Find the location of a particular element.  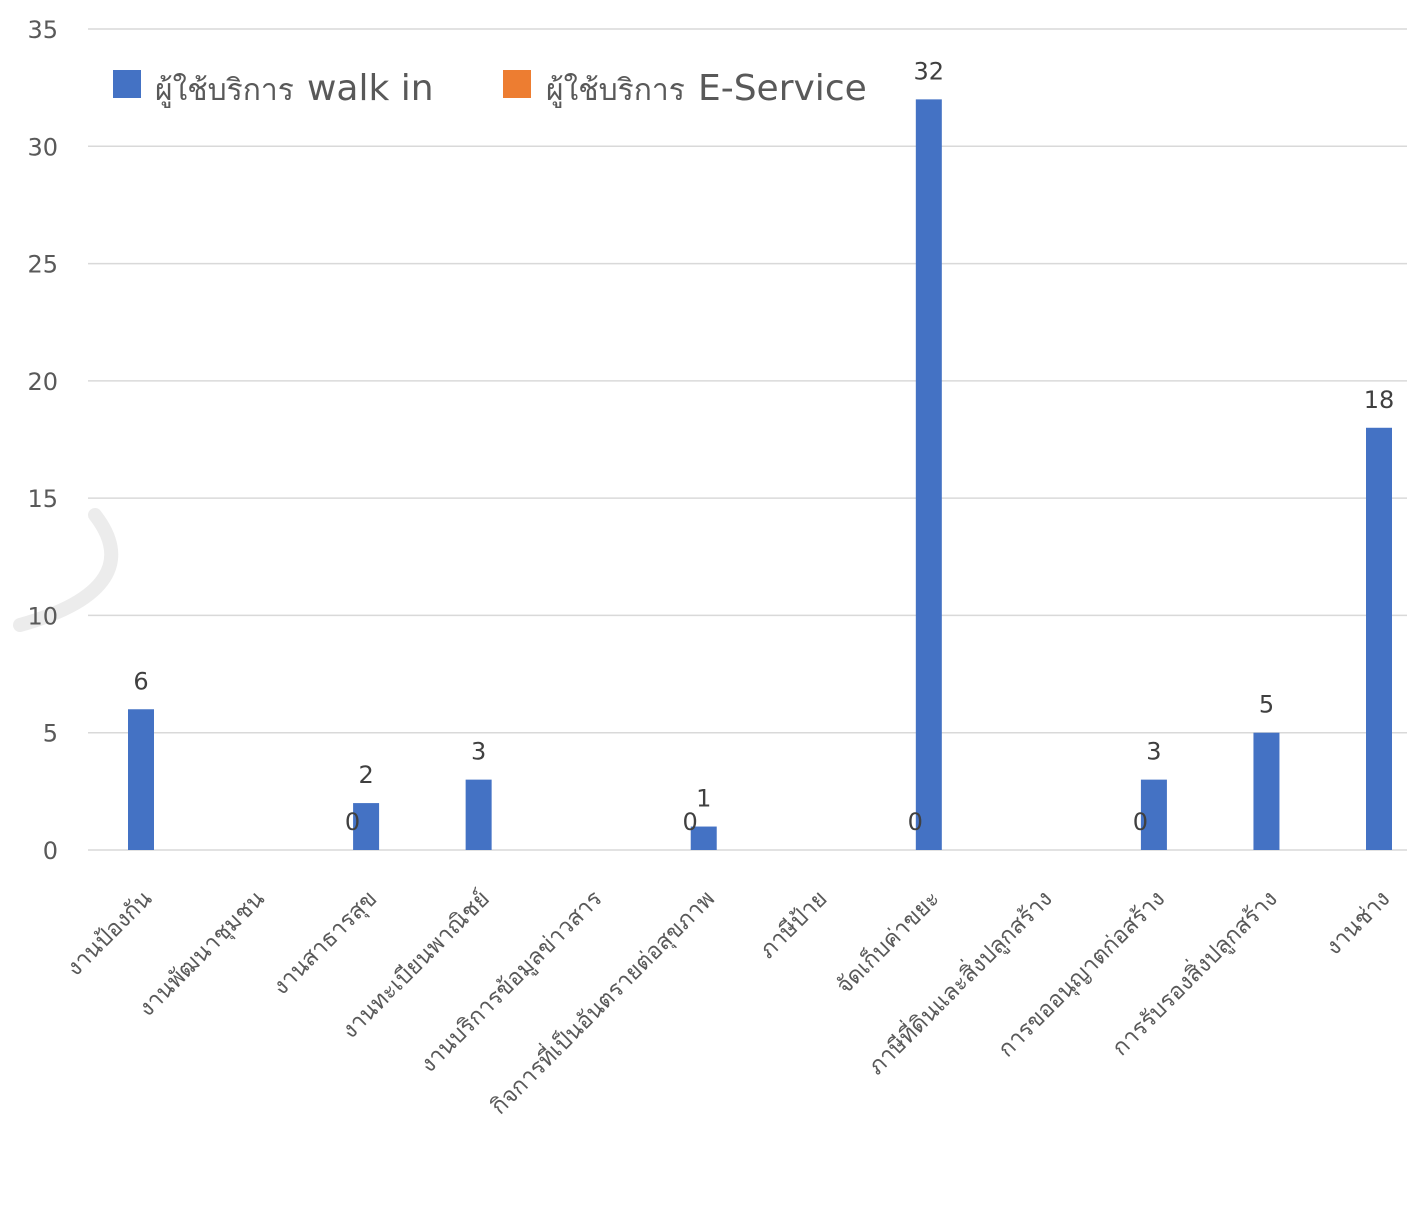

x-category-label: งานสาธารสุข is located at coordinates (325, 943).